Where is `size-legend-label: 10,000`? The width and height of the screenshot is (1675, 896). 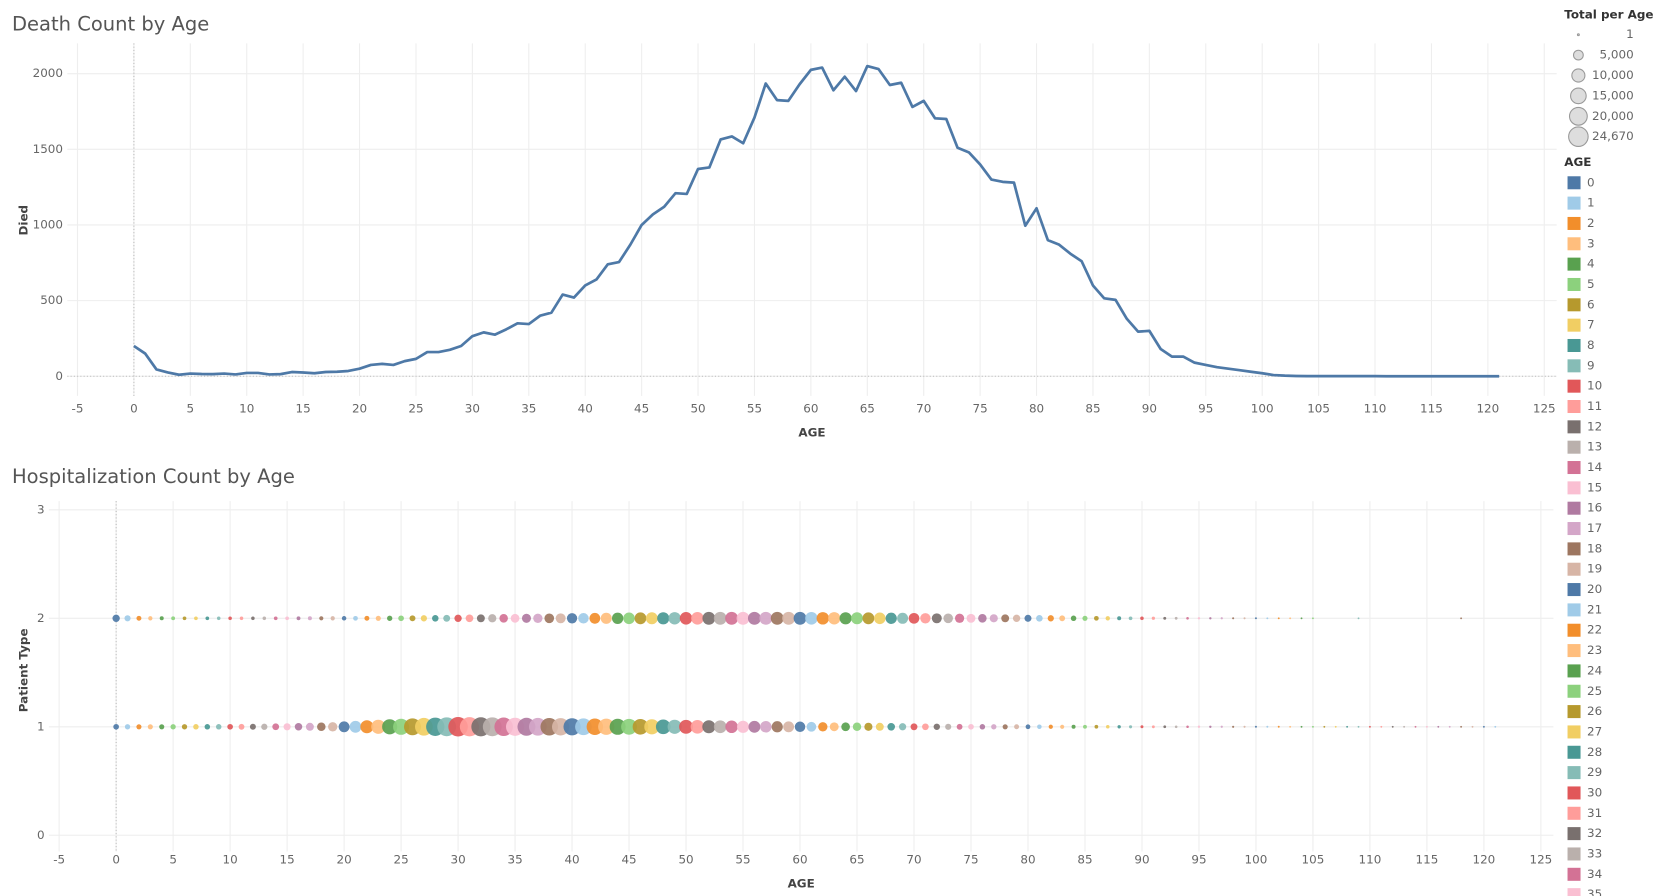
size-legend-label: 10,000 is located at coordinates (1613, 75).